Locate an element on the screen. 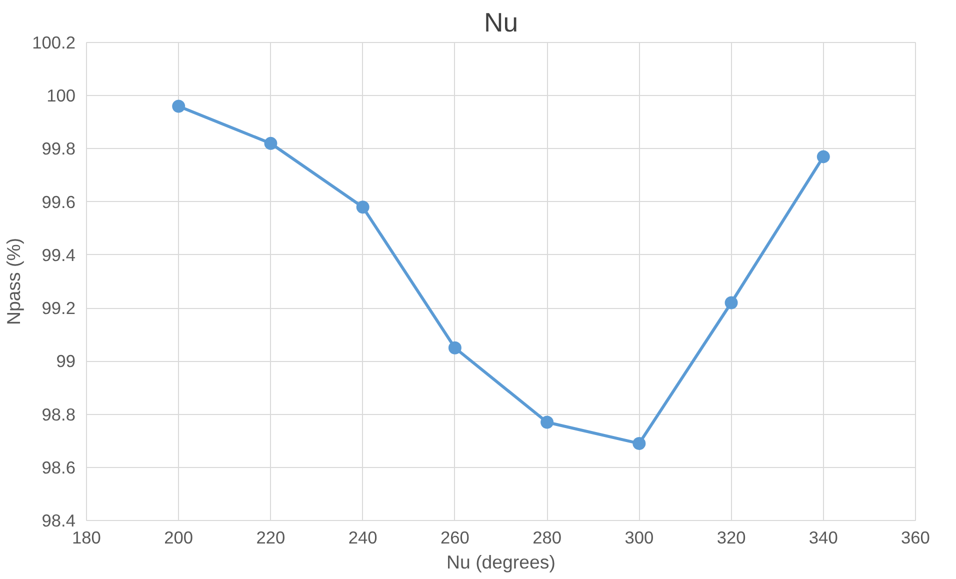 This screenshot has height=579, width=956. x-tick-label: 220 is located at coordinates (271, 538).